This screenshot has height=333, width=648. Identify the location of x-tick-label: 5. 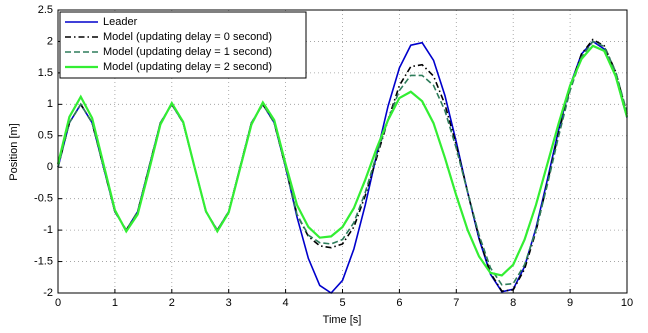
(342, 303).